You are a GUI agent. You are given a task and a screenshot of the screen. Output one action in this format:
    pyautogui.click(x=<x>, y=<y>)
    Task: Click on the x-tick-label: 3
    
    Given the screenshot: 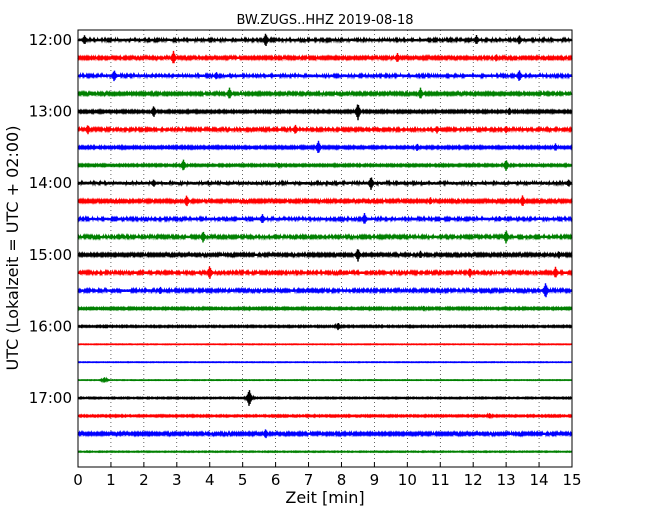 What is the action you would take?
    pyautogui.click(x=177, y=480)
    